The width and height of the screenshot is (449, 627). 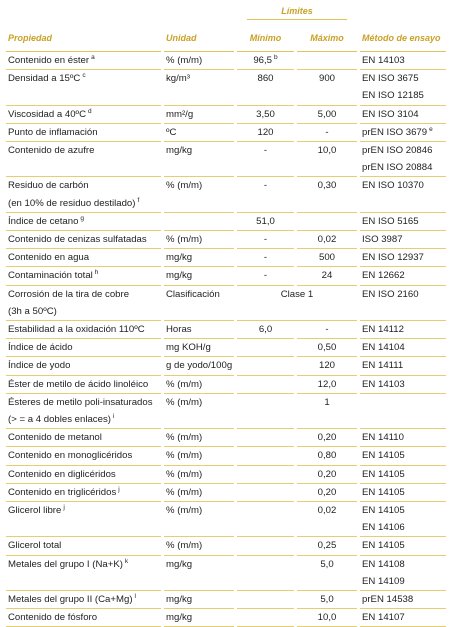 What do you see at coordinates (35, 510) in the screenshot?
I see `property-text: Glicerol libre` at bounding box center [35, 510].